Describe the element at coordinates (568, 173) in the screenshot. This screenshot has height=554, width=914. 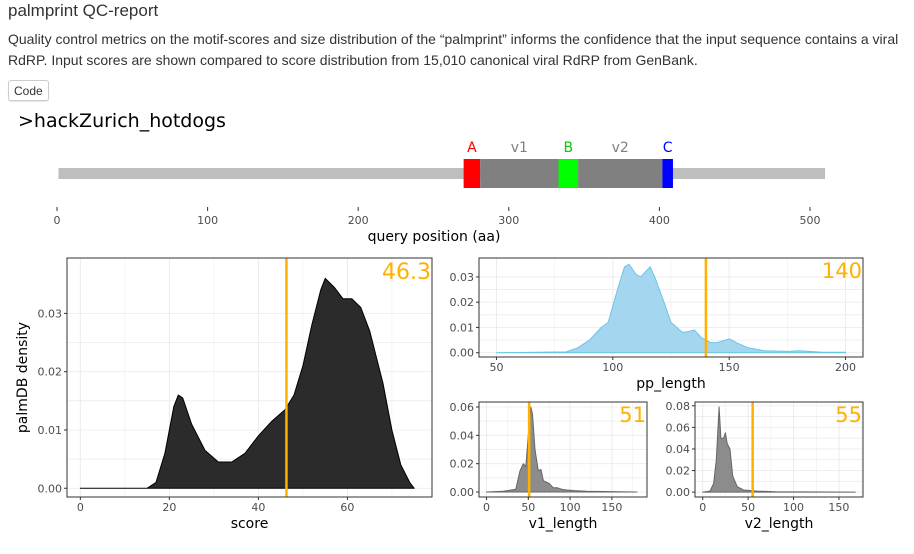
I see `motif-segment-B` at that location.